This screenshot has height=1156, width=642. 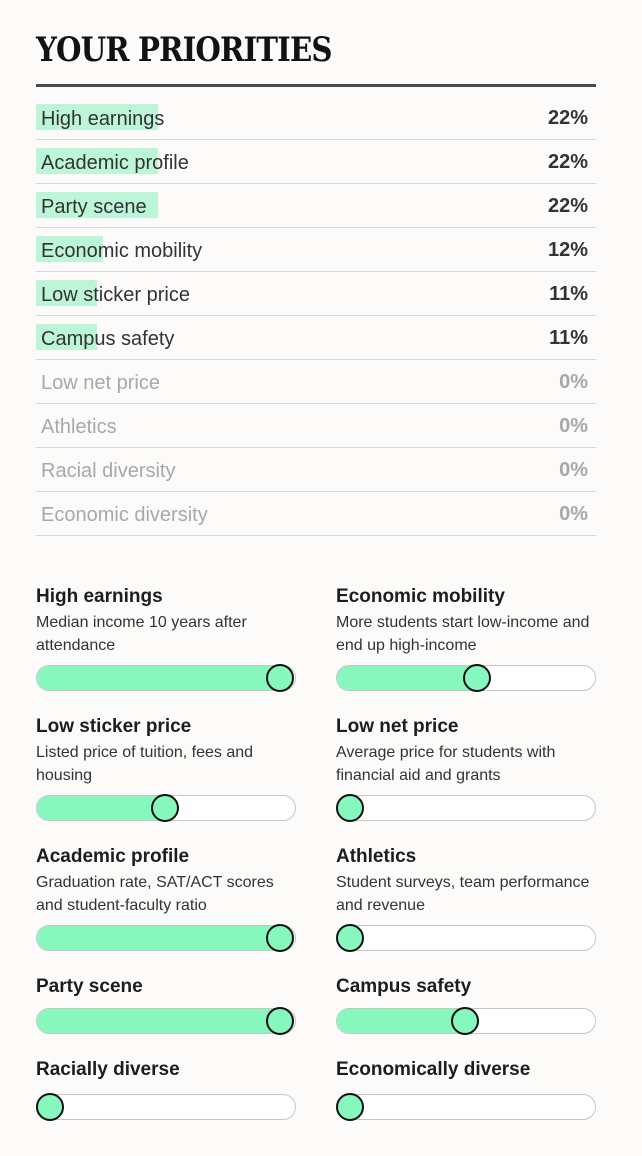 I want to click on ranking-row: Low sticker price 11%, so click(x=316, y=294).